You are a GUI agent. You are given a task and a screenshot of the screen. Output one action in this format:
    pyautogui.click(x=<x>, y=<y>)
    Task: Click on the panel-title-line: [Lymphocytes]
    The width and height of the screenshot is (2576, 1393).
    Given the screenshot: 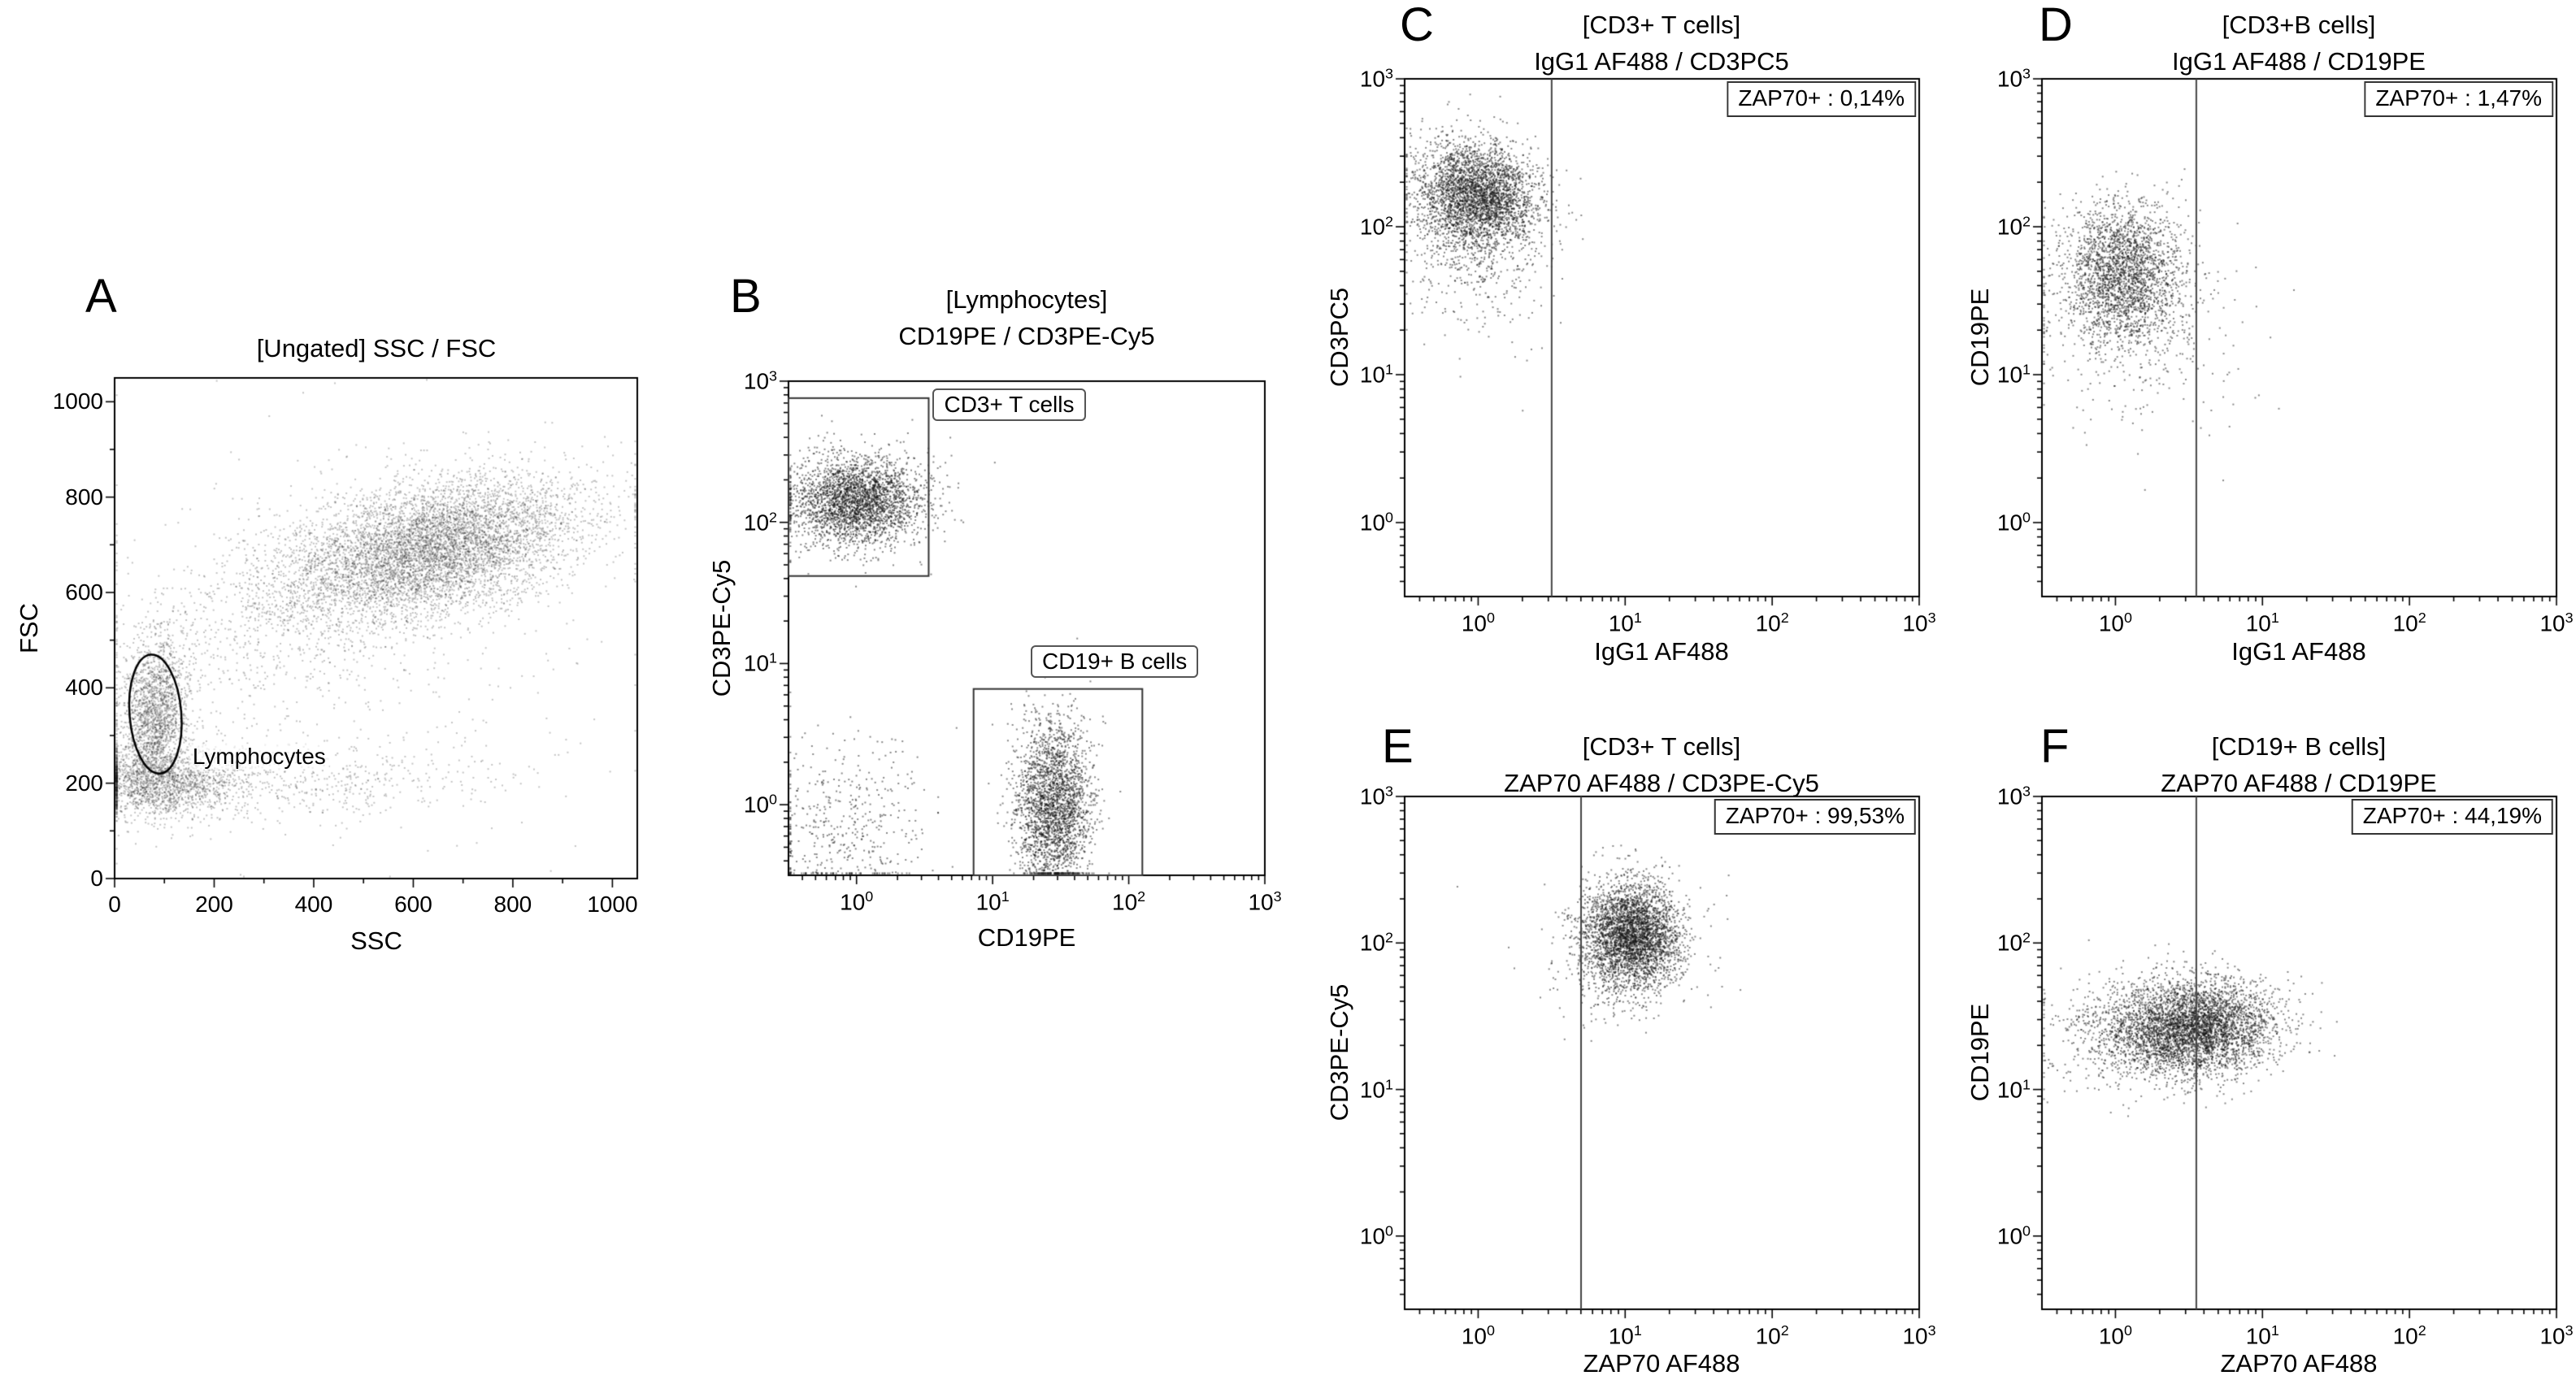 What is the action you would take?
    pyautogui.click(x=1026, y=299)
    